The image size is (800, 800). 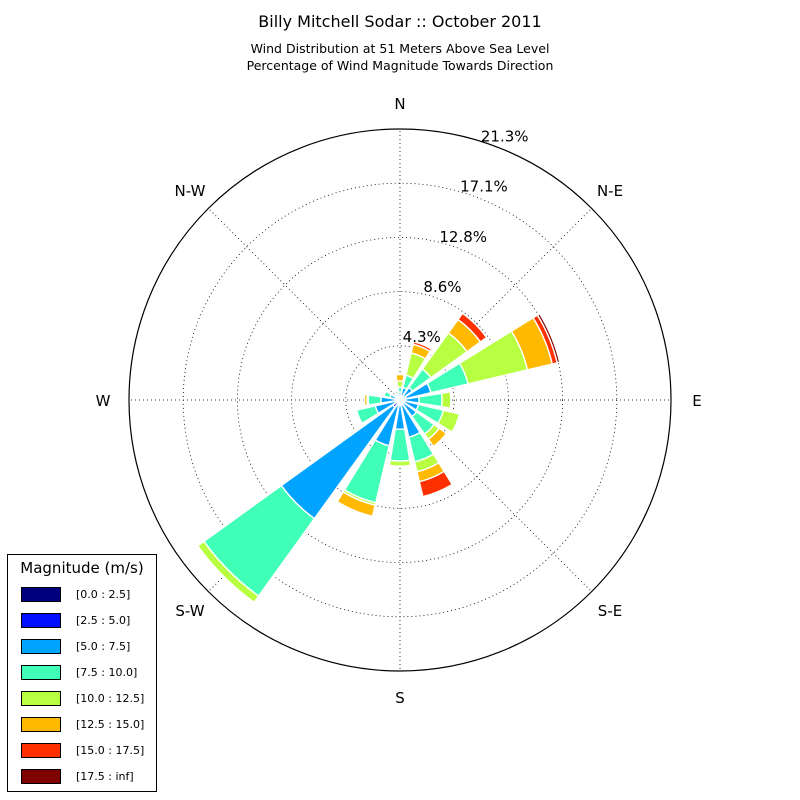 I want to click on radial-tick-label: 4.3%, so click(x=422, y=337).